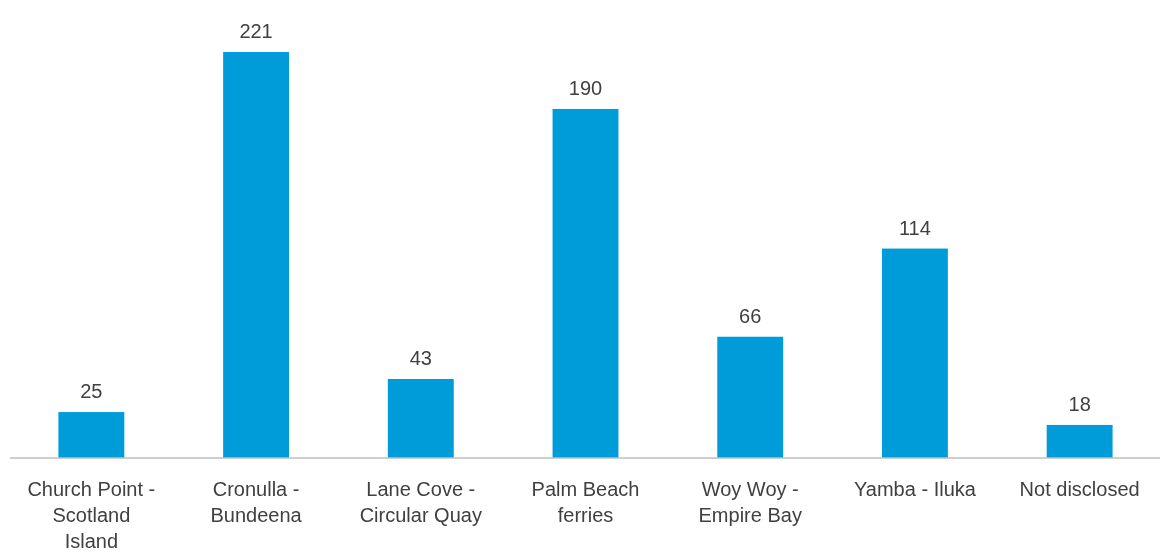  I want to click on x-tick-label: Not disclosed, so click(1079, 489).